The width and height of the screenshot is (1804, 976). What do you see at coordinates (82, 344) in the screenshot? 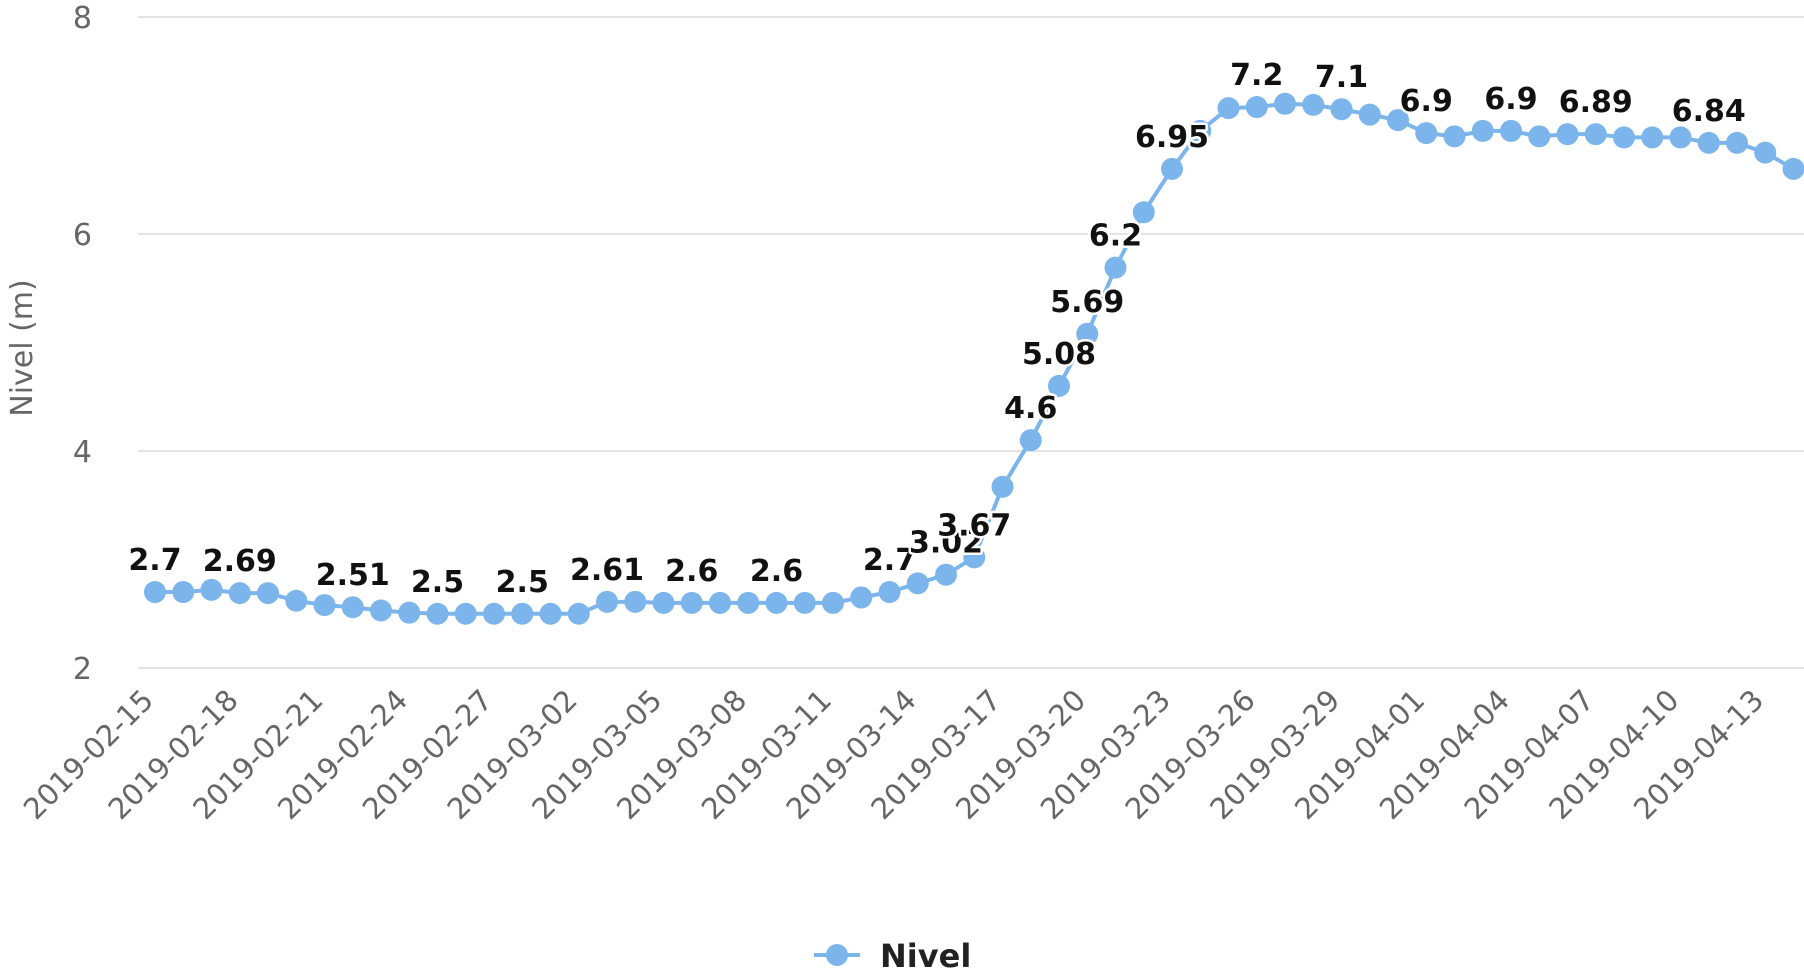
I see `y-axis-ticks: 2 4 6 8` at bounding box center [82, 344].